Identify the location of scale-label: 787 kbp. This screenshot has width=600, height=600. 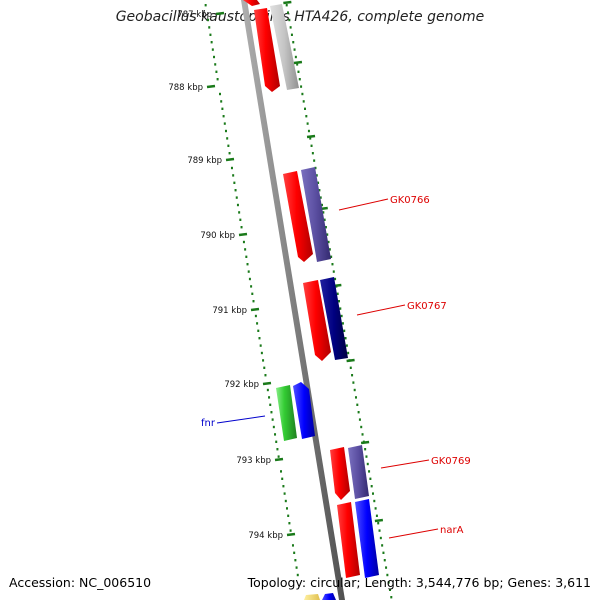
(194, 15).